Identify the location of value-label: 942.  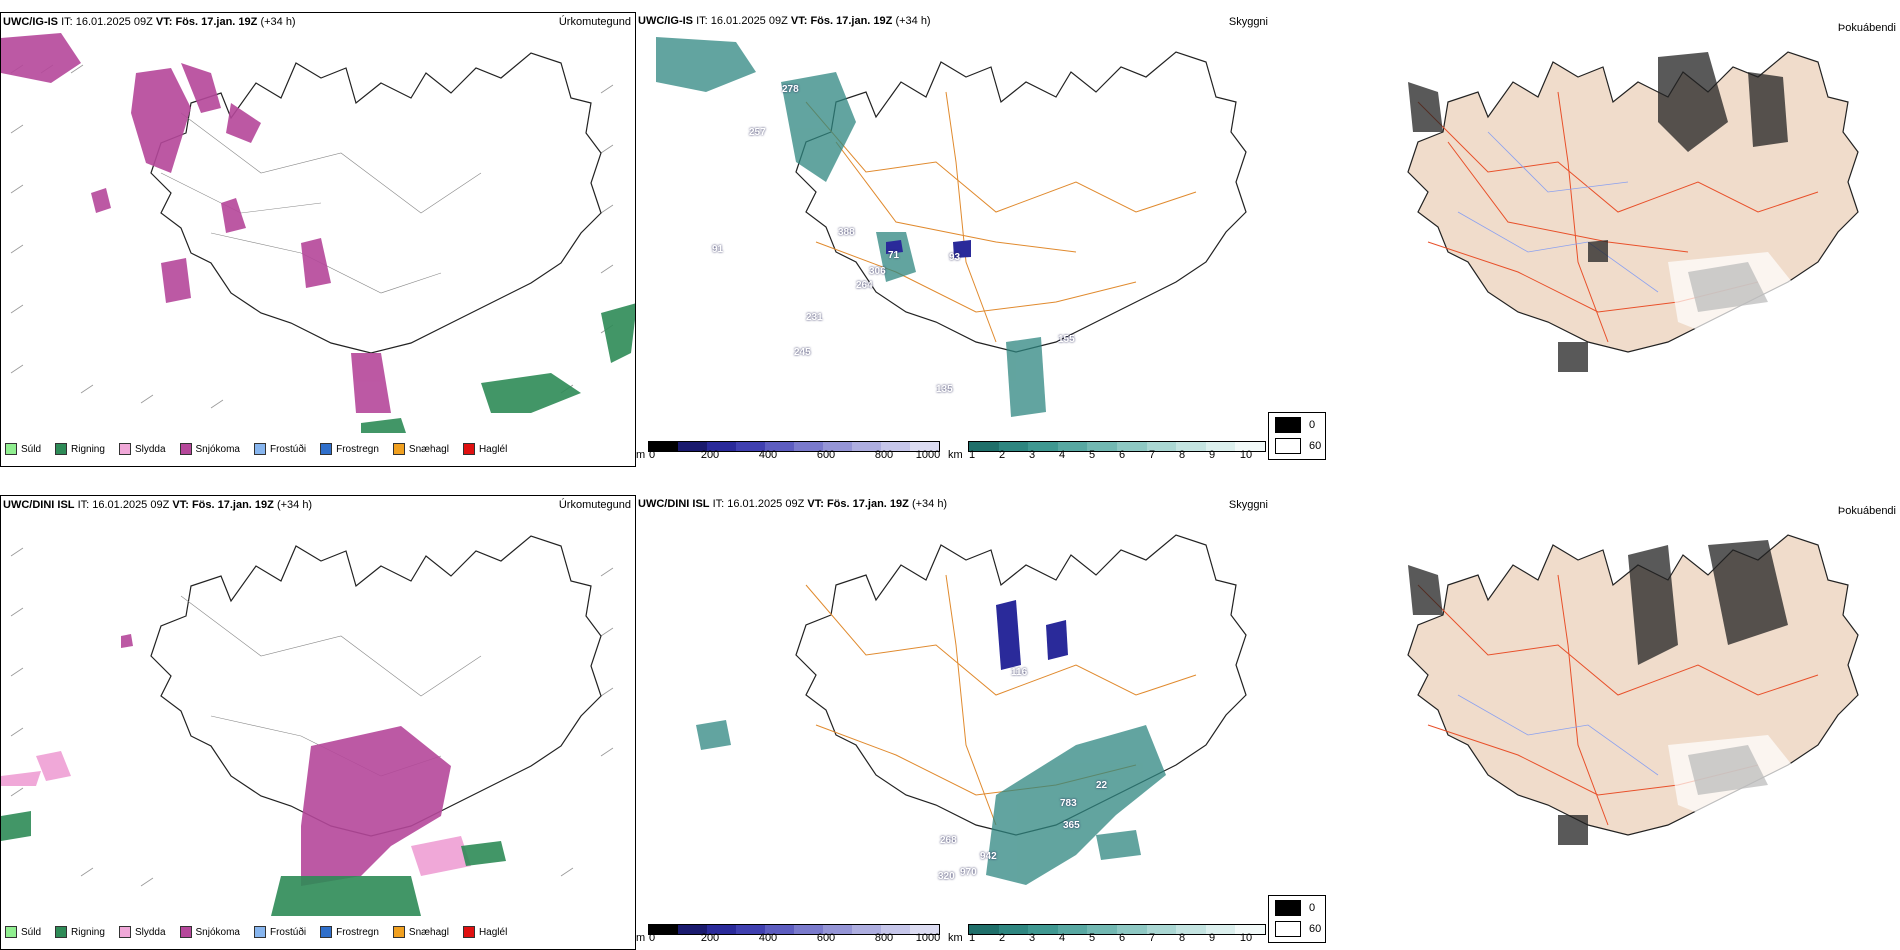
(988, 856).